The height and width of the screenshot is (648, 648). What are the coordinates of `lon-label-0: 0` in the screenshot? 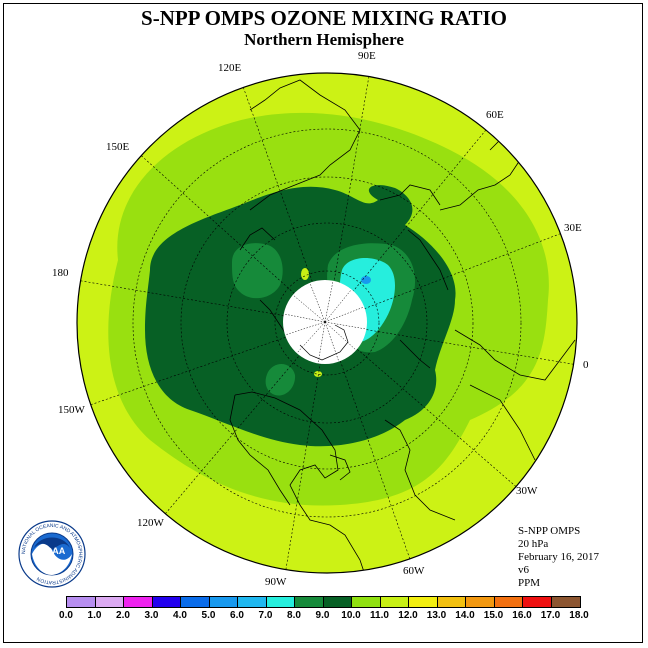 It's located at (586, 365).